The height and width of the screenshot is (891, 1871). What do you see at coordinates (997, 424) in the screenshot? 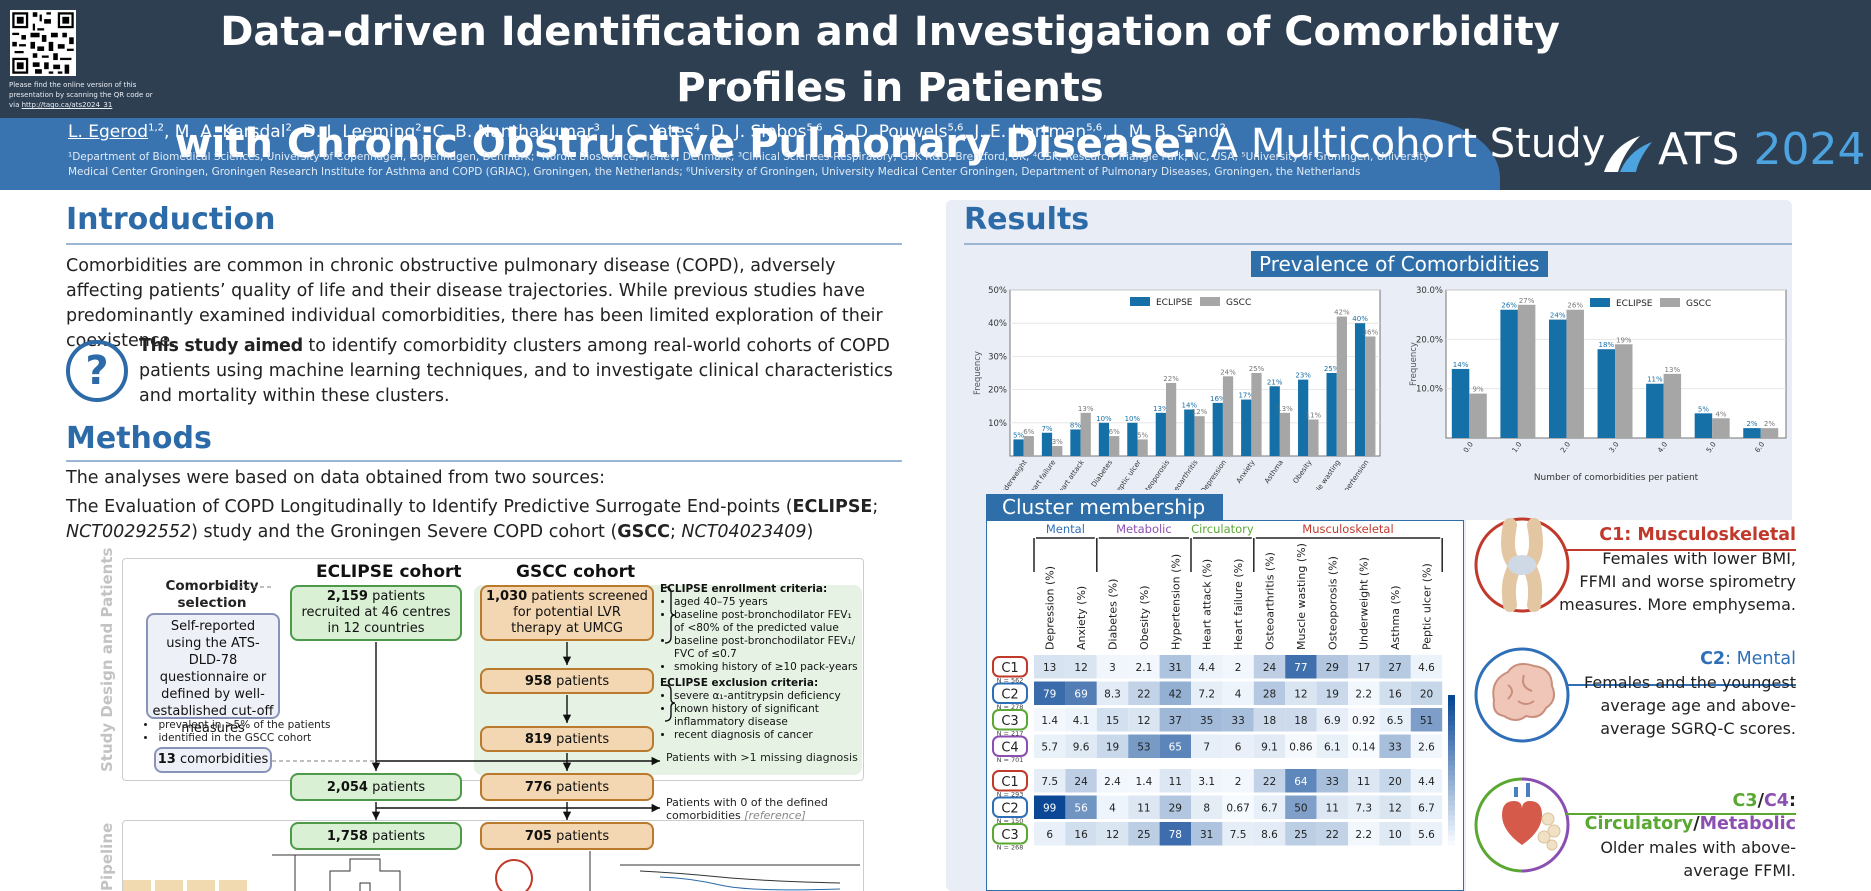
I see `y-tick-label: 10%` at bounding box center [997, 424].